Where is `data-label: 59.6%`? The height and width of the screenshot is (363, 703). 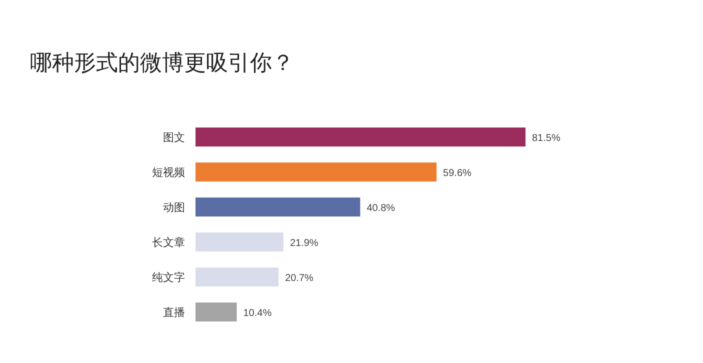 data-label: 59.6% is located at coordinates (457, 173).